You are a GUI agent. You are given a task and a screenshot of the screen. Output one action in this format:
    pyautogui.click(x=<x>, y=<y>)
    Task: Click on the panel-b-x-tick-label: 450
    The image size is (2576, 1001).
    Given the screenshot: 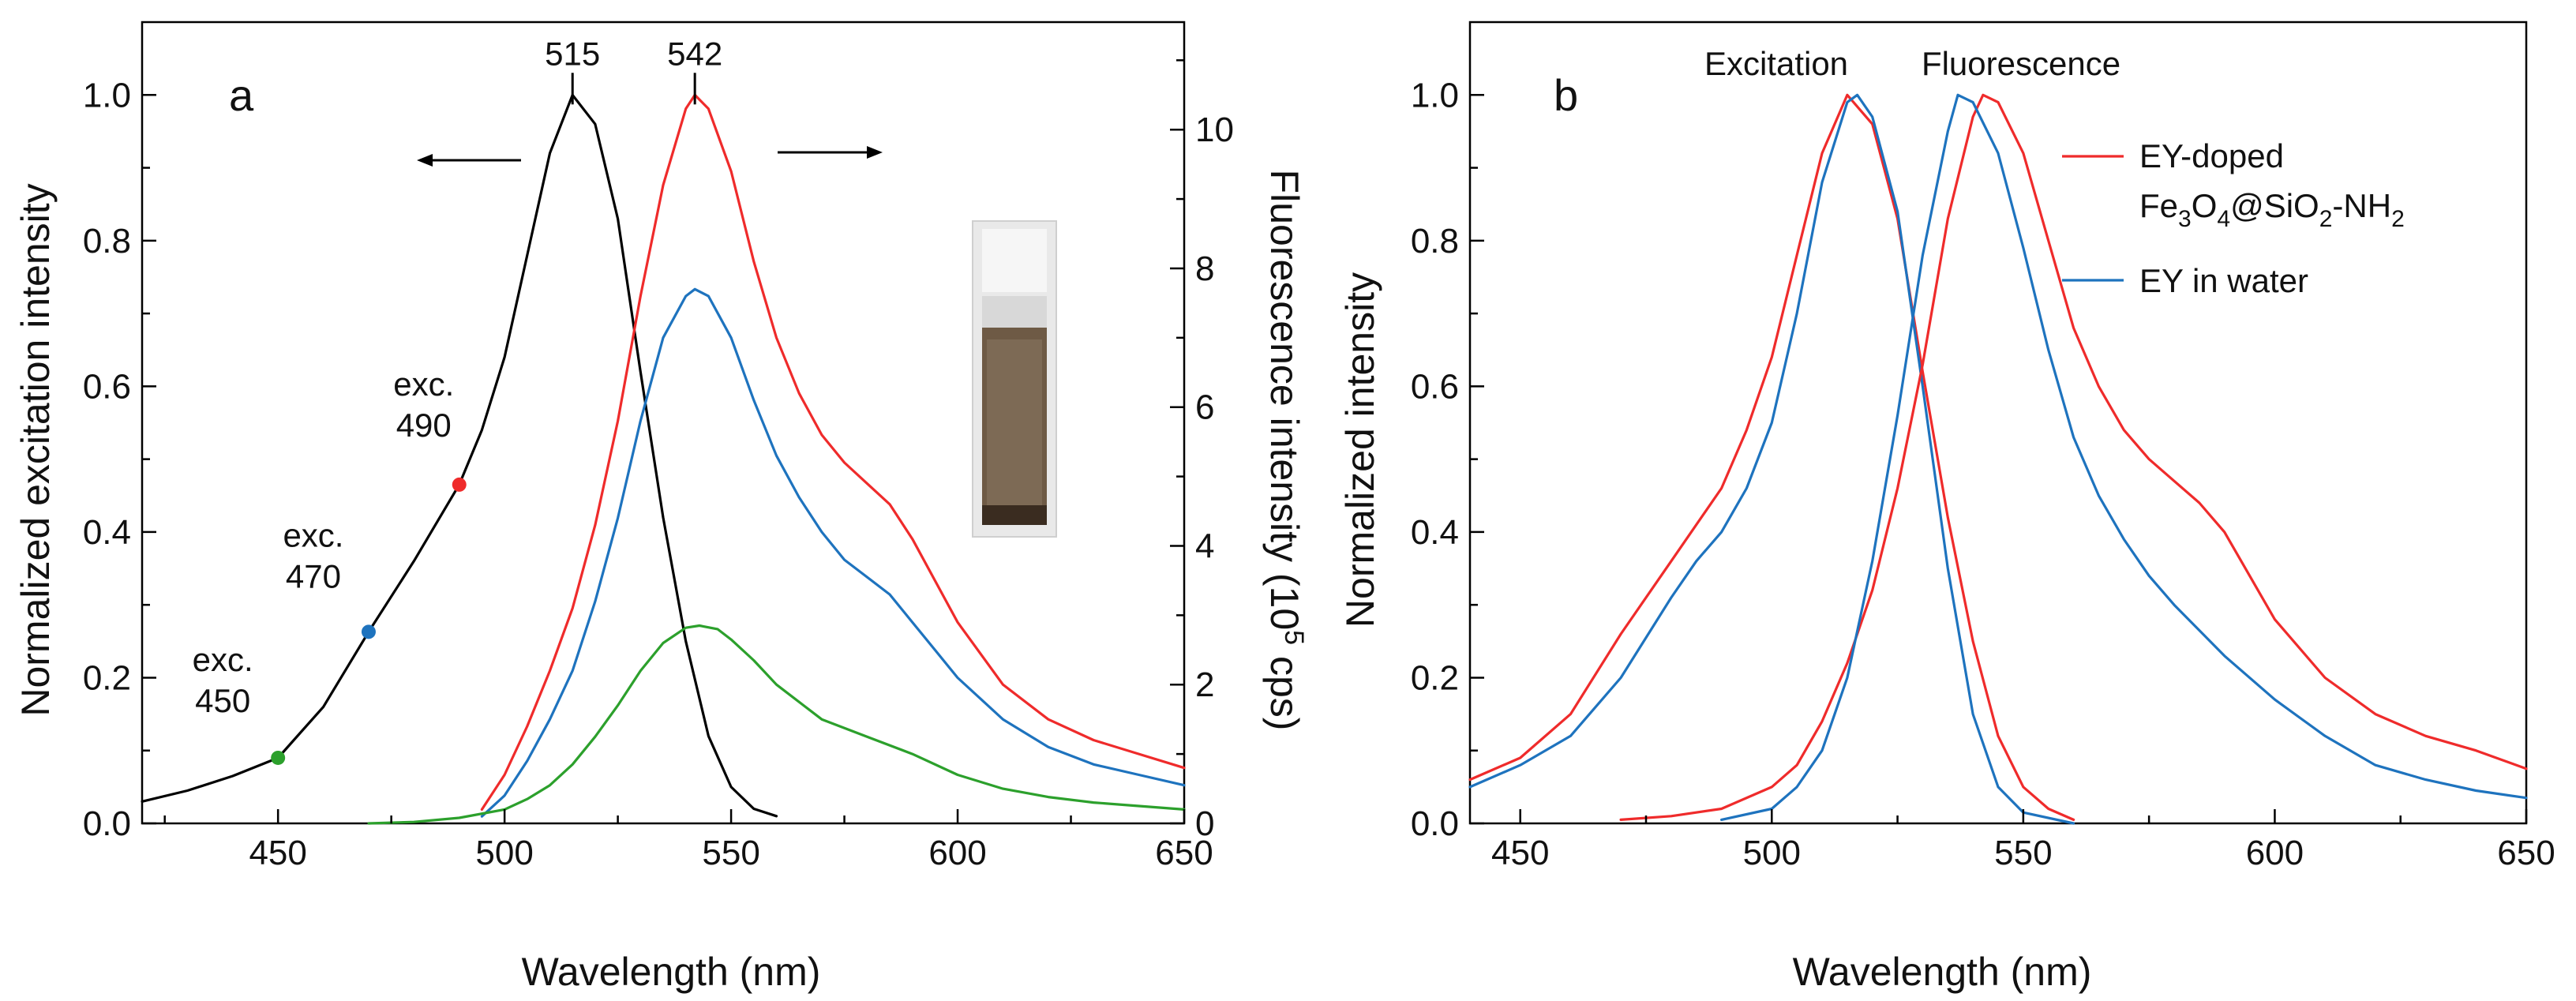 What is the action you would take?
    pyautogui.click(x=1520, y=853)
    